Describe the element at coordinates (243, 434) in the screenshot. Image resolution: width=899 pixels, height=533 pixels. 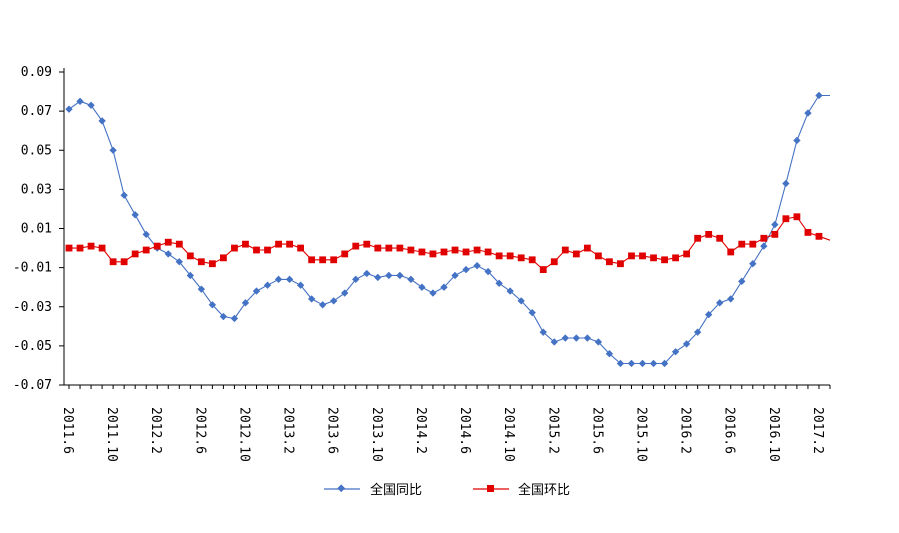
I see `x-tick-label: 2012.10` at that location.